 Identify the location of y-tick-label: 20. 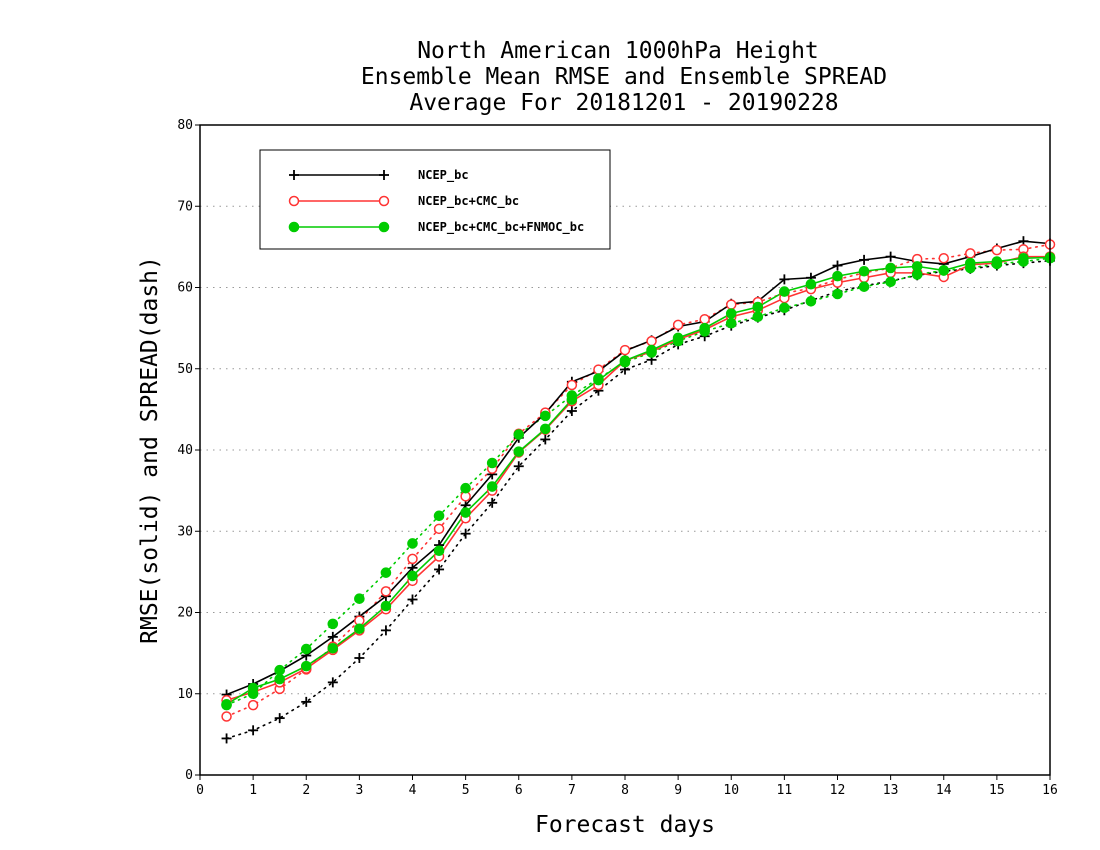
(185, 613).